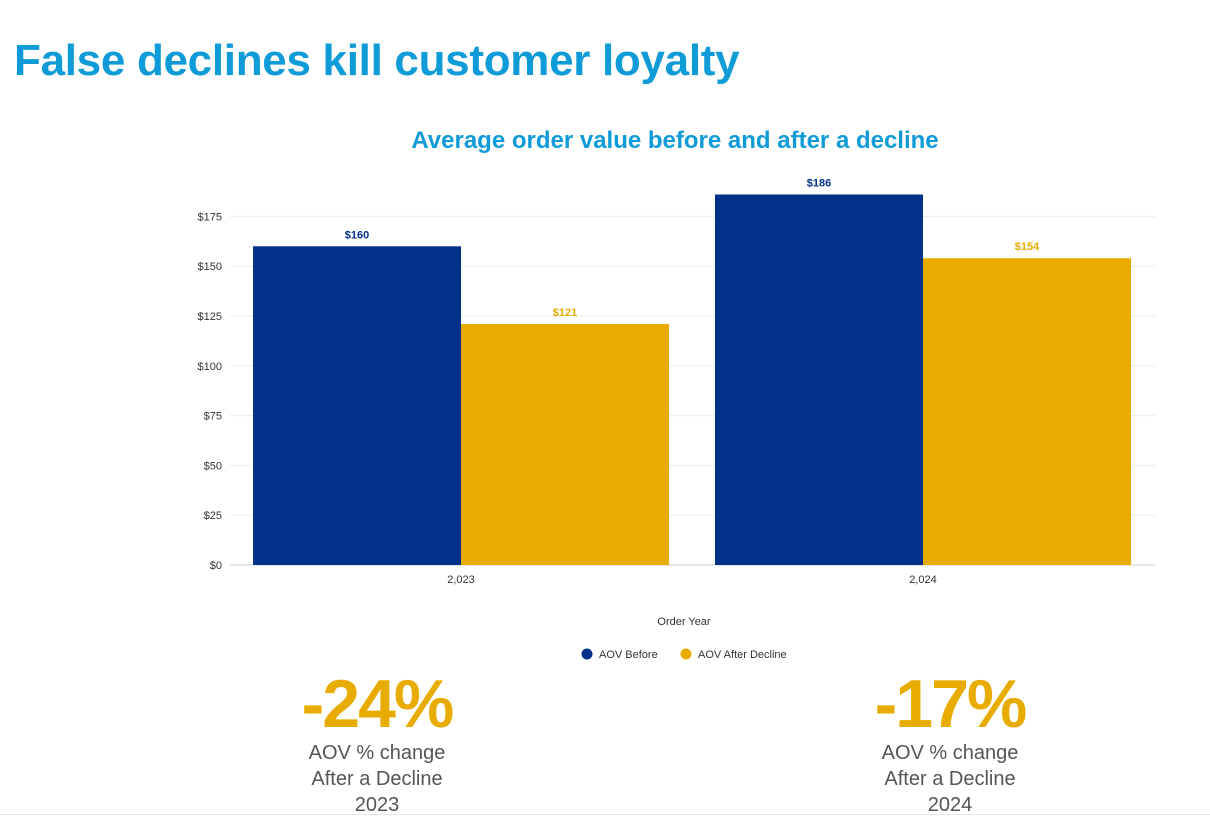 The width and height of the screenshot is (1210, 818). Describe the element at coordinates (950, 779) in the screenshot. I see `stat-2024-label-line2: After a Decline` at that location.